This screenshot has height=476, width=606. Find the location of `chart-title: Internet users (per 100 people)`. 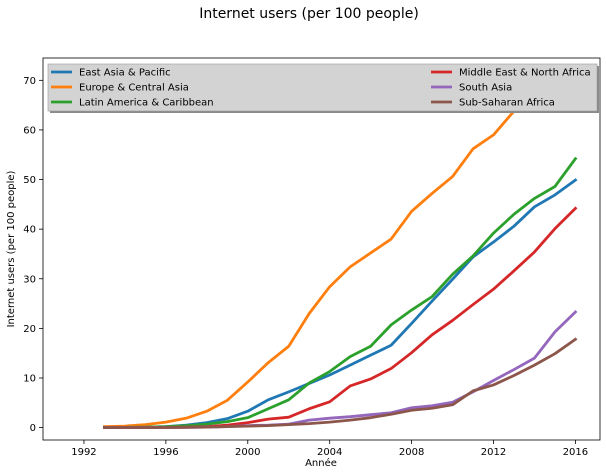

chart-title: Internet users (per 100 people) is located at coordinates (309, 14).